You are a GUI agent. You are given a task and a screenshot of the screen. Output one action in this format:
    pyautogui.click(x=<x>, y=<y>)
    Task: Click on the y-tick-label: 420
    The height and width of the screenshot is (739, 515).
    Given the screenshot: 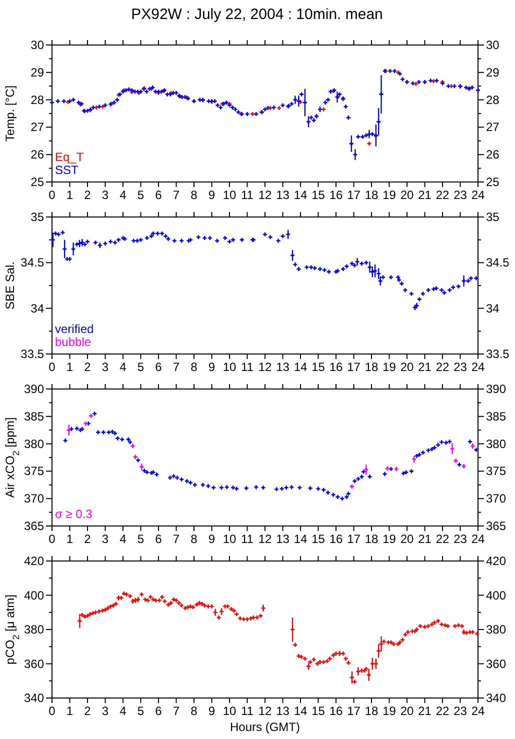 What is the action you would take?
    pyautogui.click(x=34, y=561)
    